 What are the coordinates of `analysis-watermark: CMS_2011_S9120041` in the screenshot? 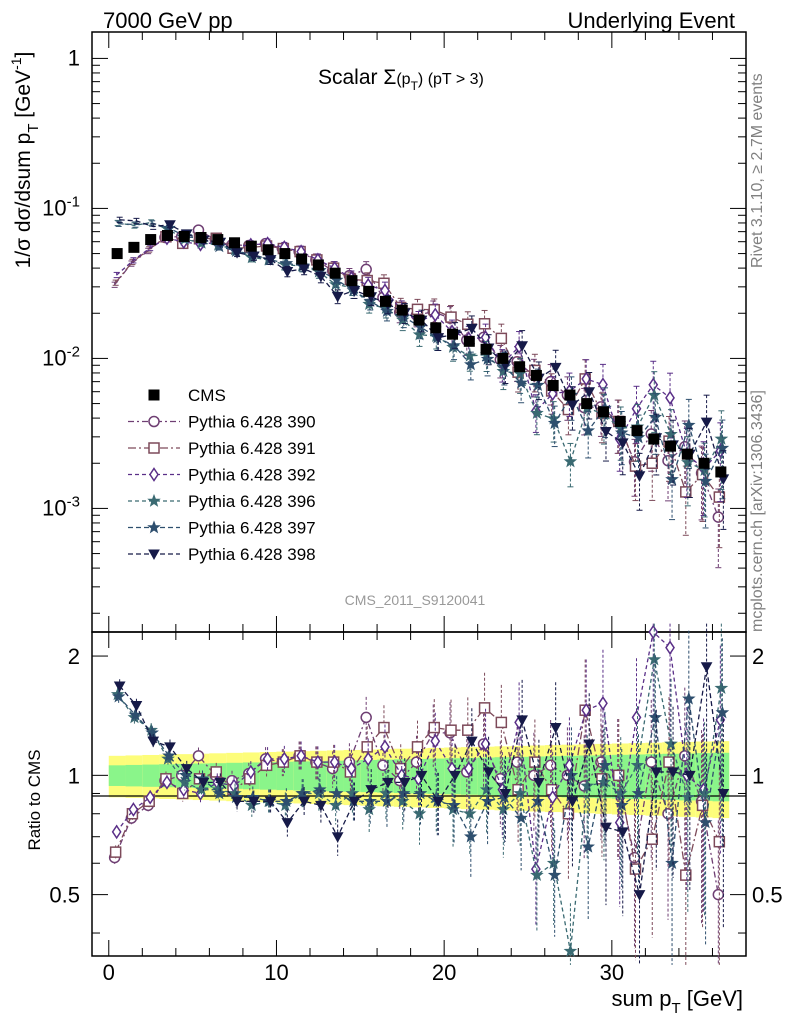 It's located at (415, 600).